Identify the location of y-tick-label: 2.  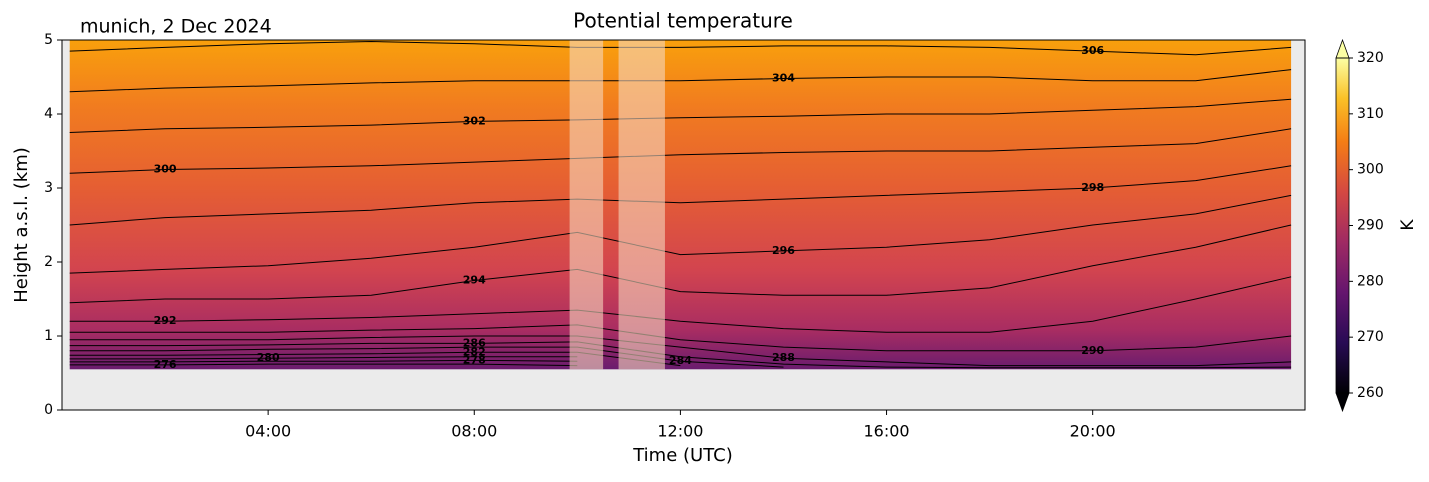
(48, 262).